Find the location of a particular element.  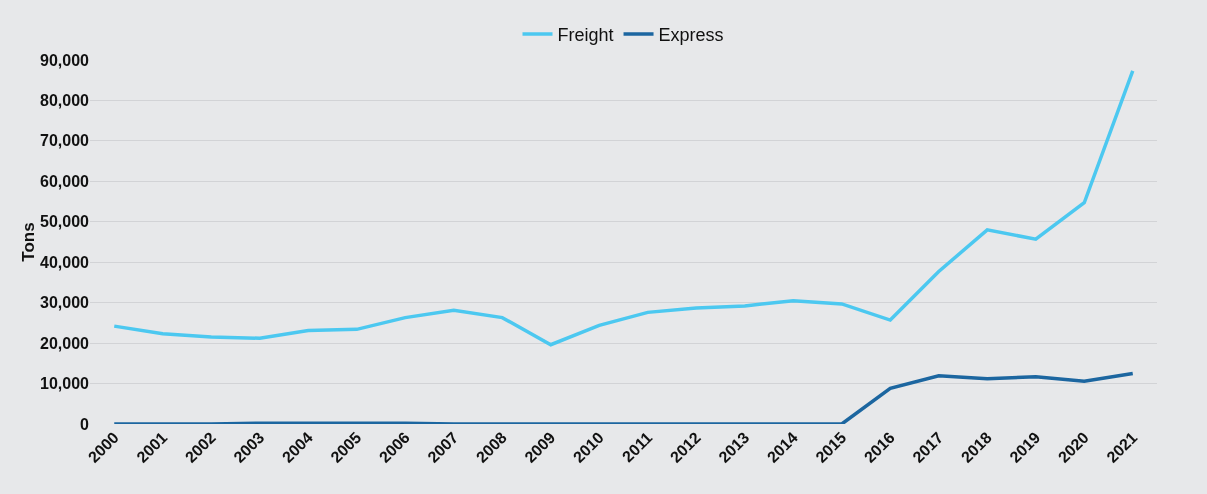

legend-label: Express is located at coordinates (691, 34).